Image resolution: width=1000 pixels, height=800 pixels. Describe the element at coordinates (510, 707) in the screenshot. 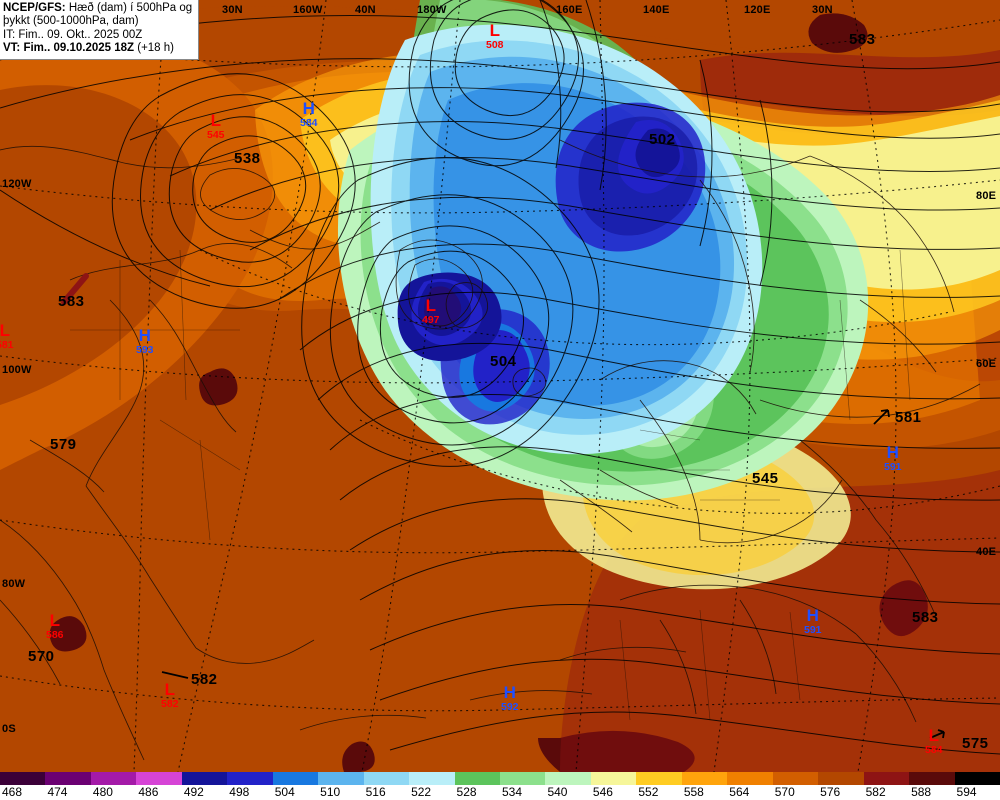

I see `pressure-centre-value: 592` at that location.